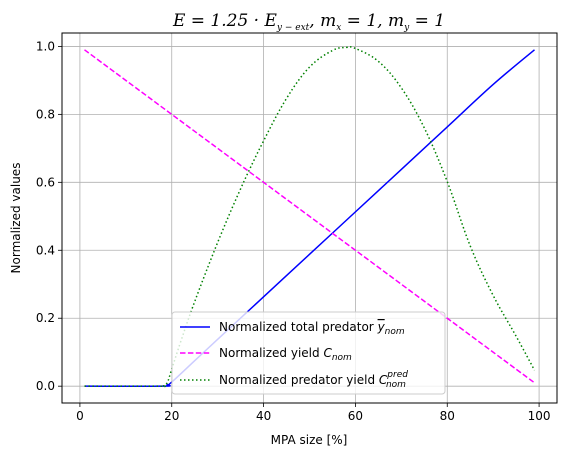 This screenshot has width=567, height=457. Describe the element at coordinates (16, 218) in the screenshot. I see `y-axis-label: Normalized values` at that location.